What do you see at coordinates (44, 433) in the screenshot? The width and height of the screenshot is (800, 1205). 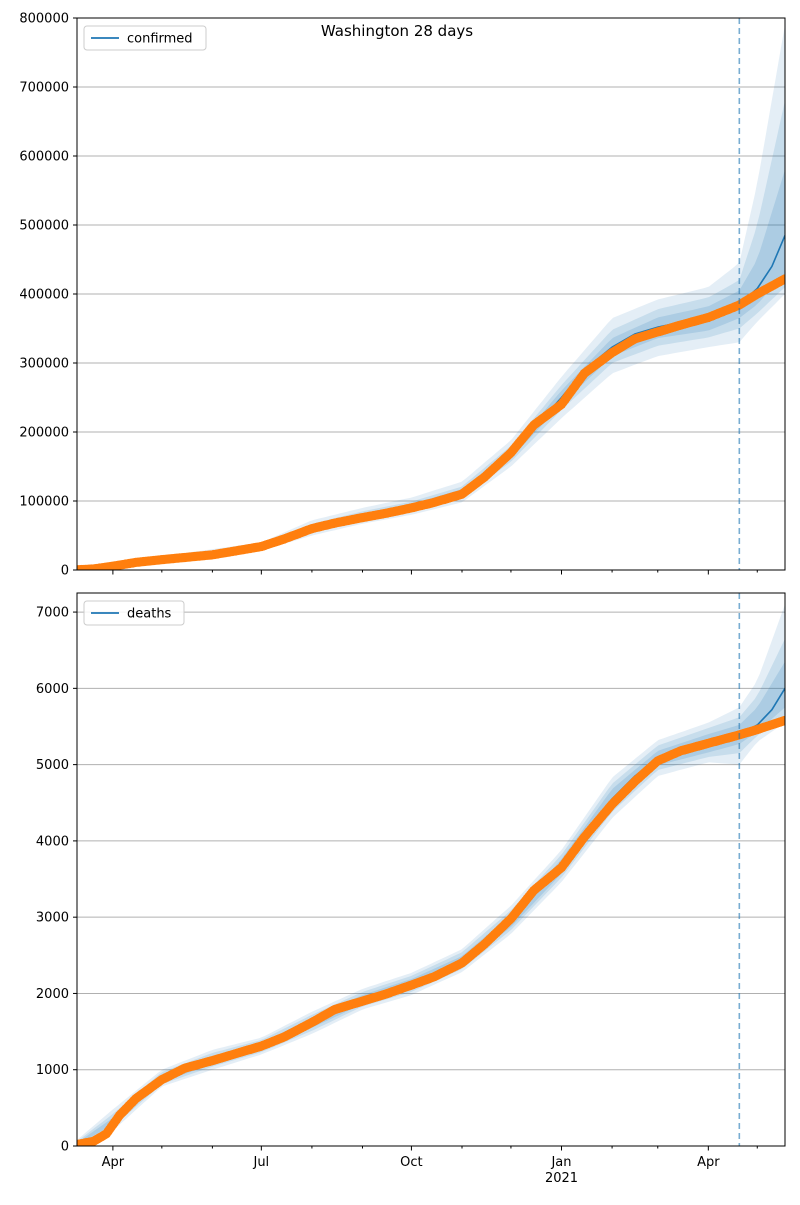 I see `y-tick-label: 200000` at bounding box center [44, 433].